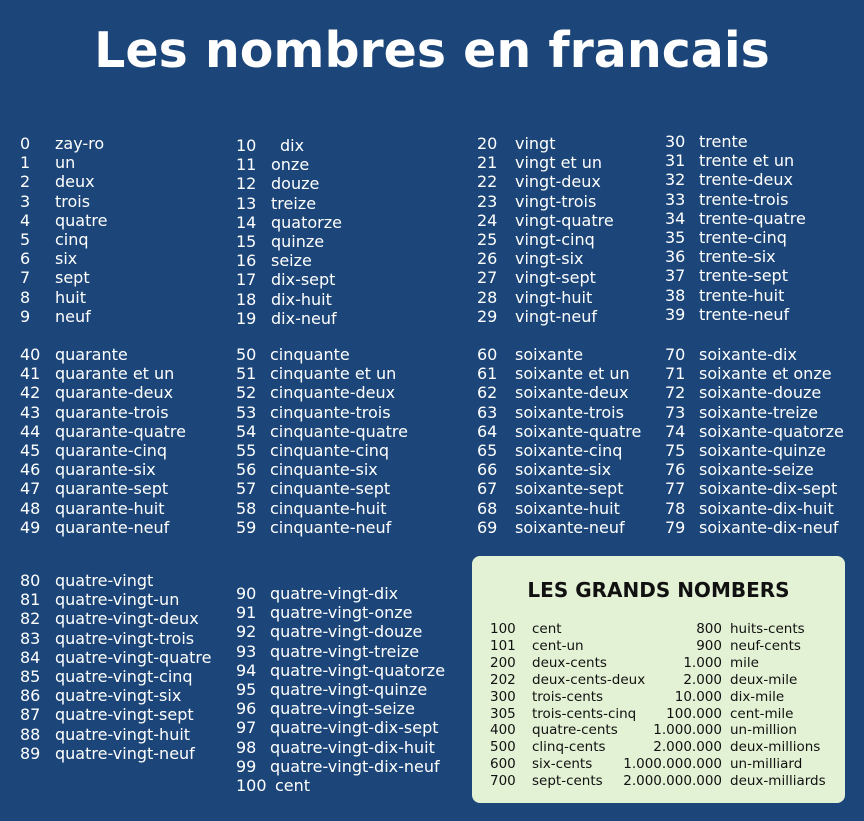 Image resolution: width=864 pixels, height=821 pixels. What do you see at coordinates (487, 354) in the screenshot?
I see `number-digit: 60` at bounding box center [487, 354].